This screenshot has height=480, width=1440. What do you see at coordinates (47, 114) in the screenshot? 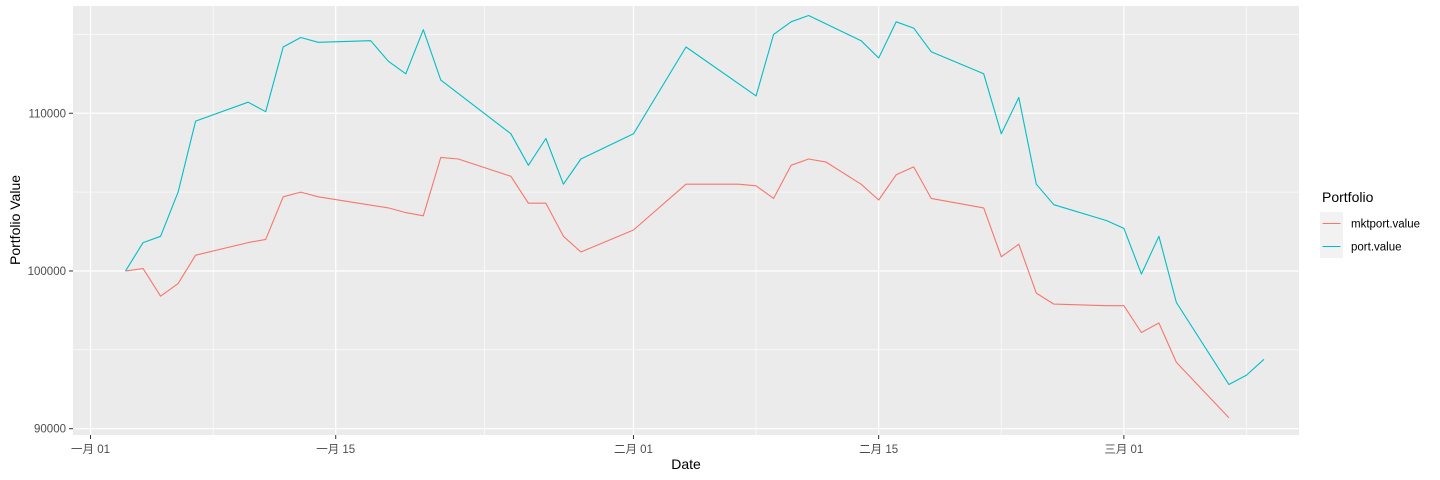
I see `y-tick-label: 110000` at bounding box center [47, 114].